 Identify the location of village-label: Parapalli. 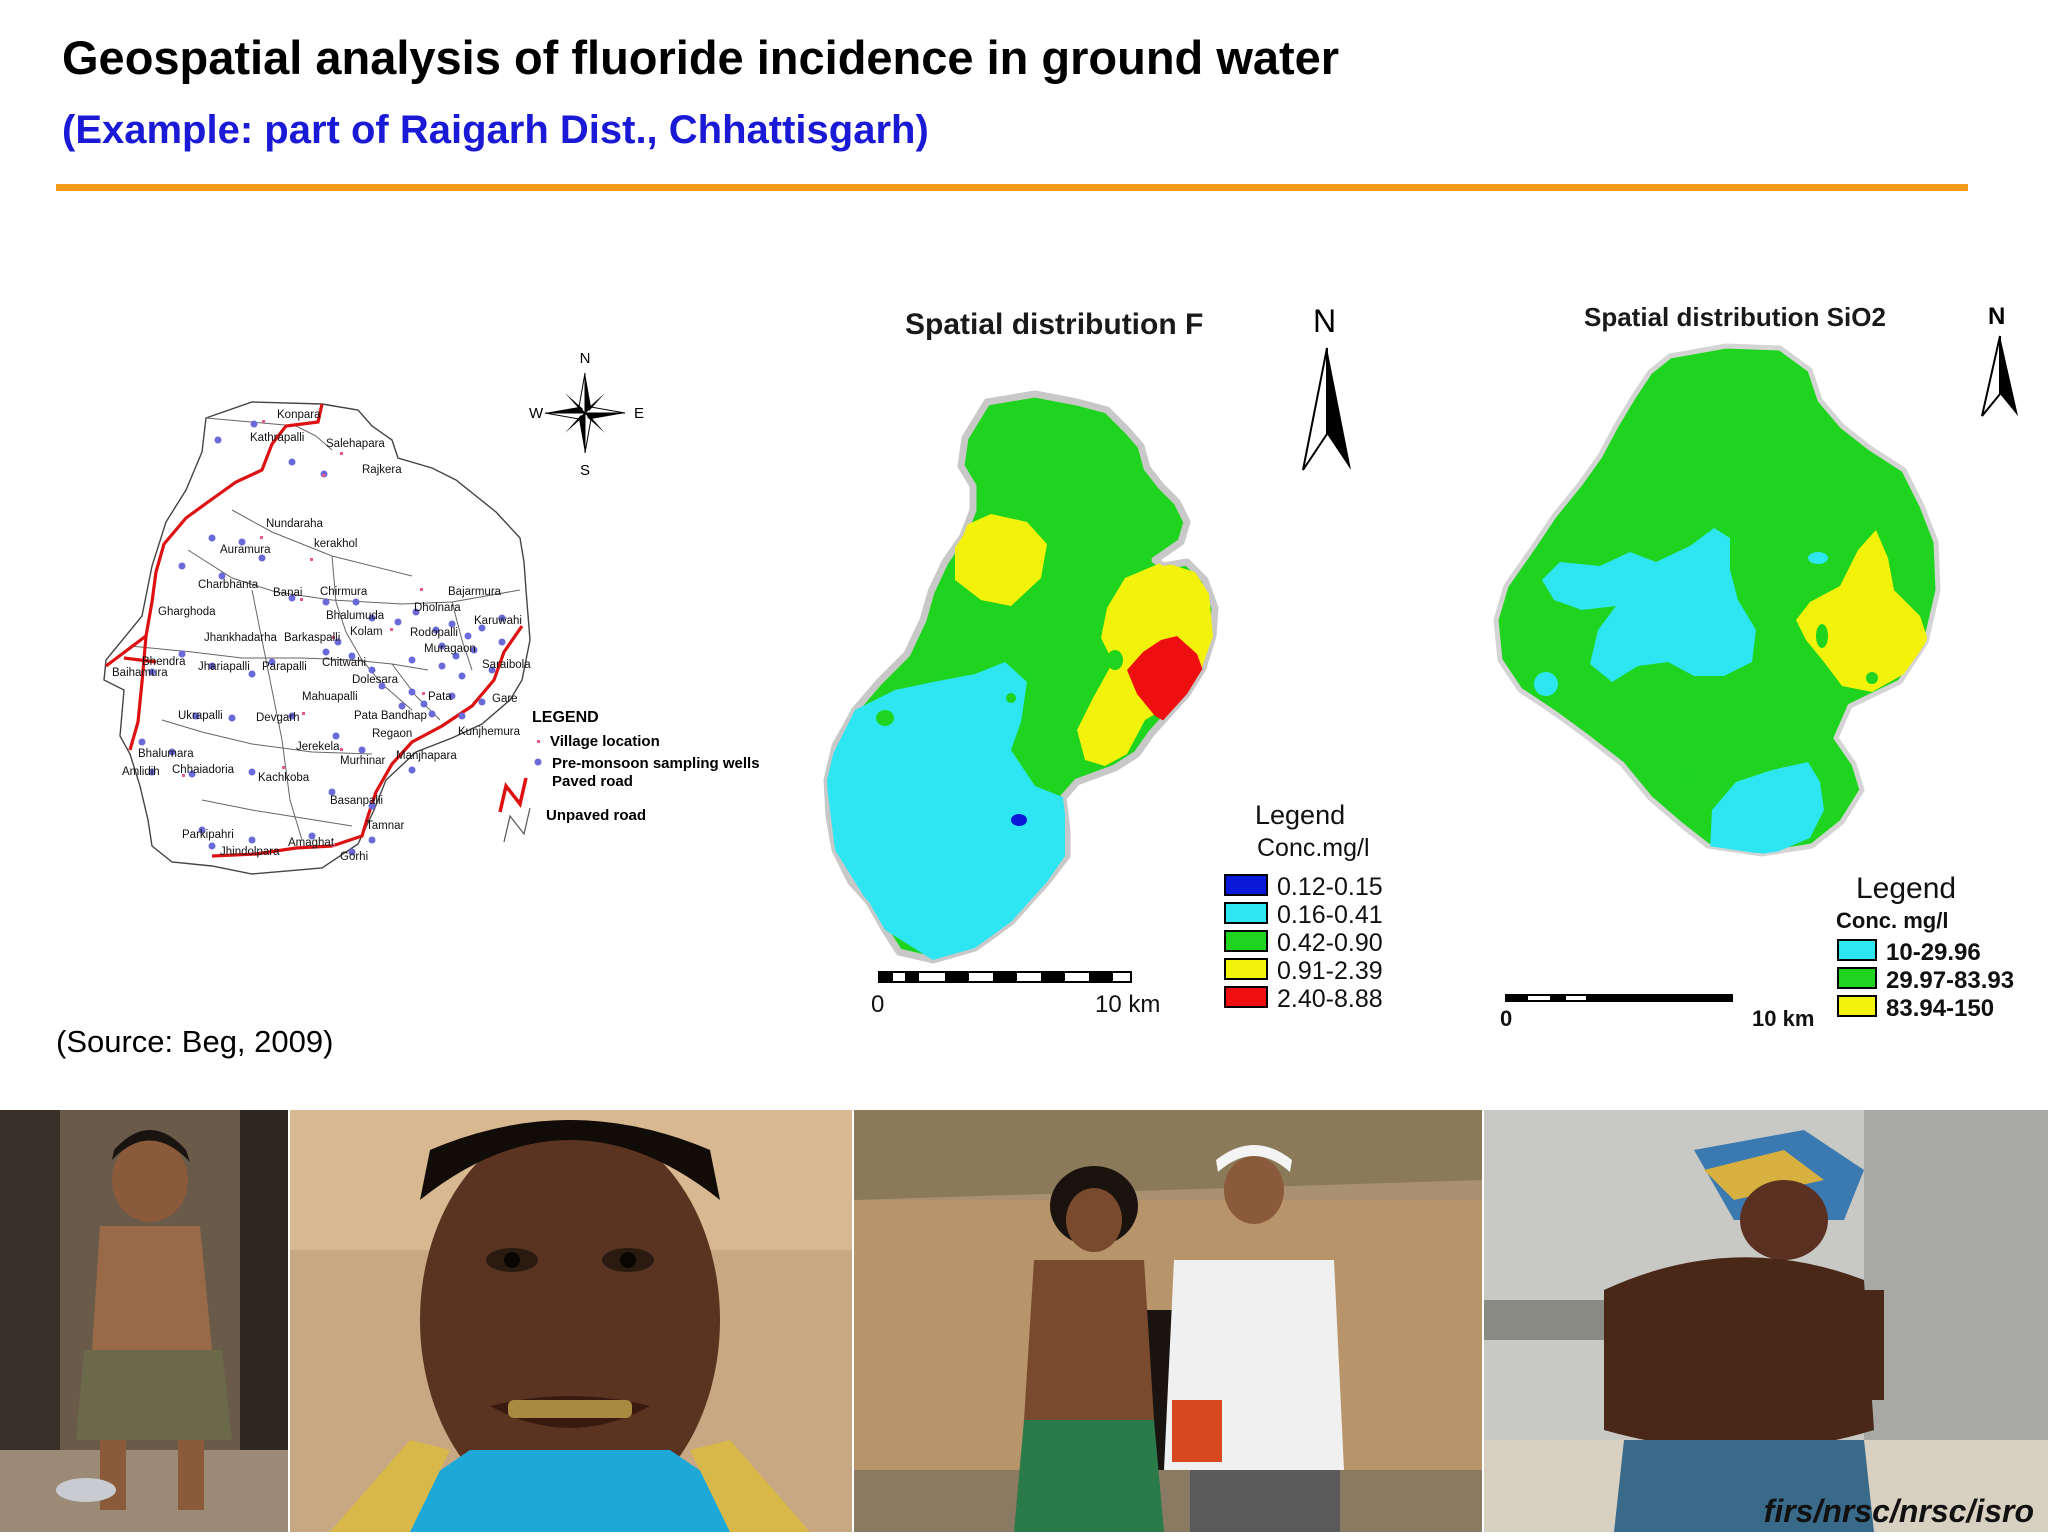
(284, 667).